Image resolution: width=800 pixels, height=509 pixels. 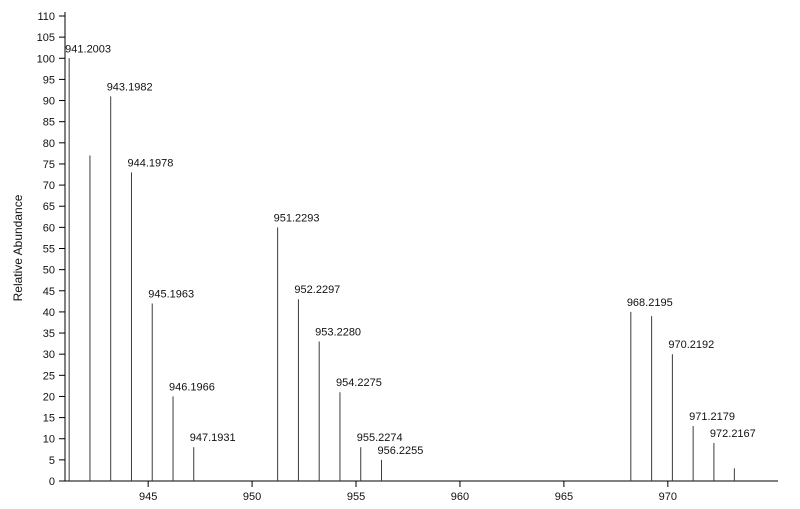 I want to click on y-tick-label: 55, so click(x=49, y=250).